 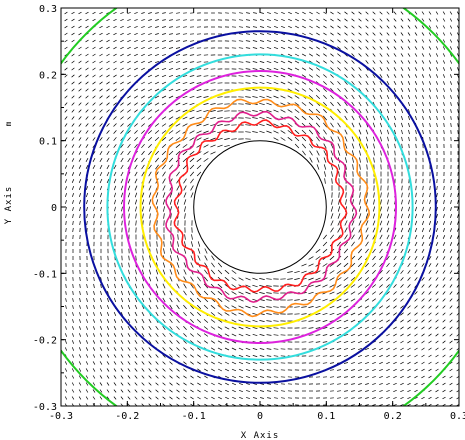 What do you see at coordinates (54, 208) in the screenshot?
I see `y-tick-label: 0` at bounding box center [54, 208].